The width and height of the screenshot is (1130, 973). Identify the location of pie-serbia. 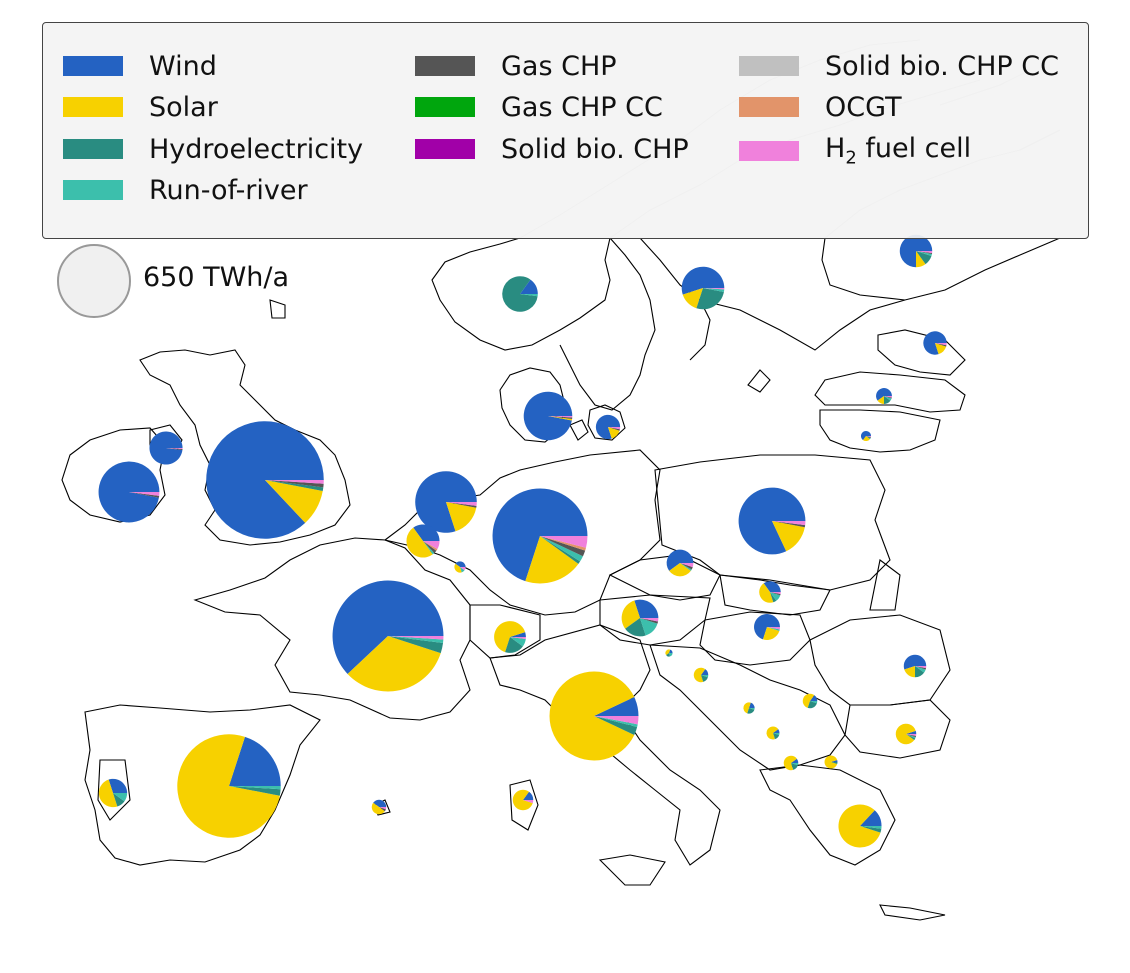
(810, 701).